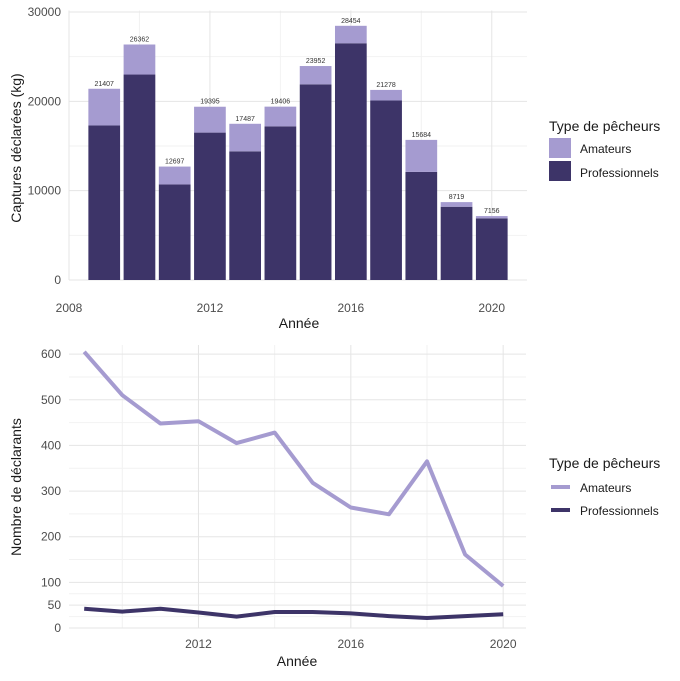 This screenshot has width=680, height=681. I want to click on line-x-tick-label: 2016, so click(350, 644).